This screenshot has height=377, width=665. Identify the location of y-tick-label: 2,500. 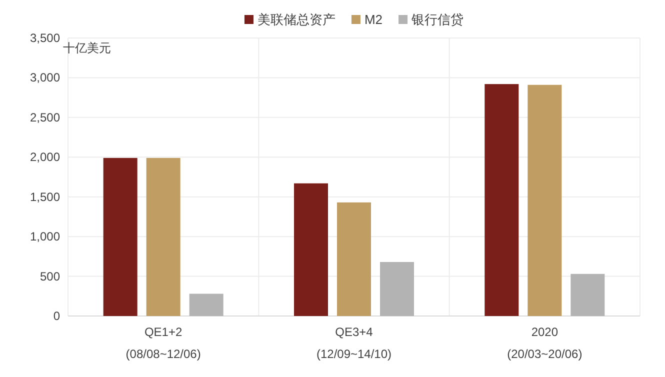
(45, 117).